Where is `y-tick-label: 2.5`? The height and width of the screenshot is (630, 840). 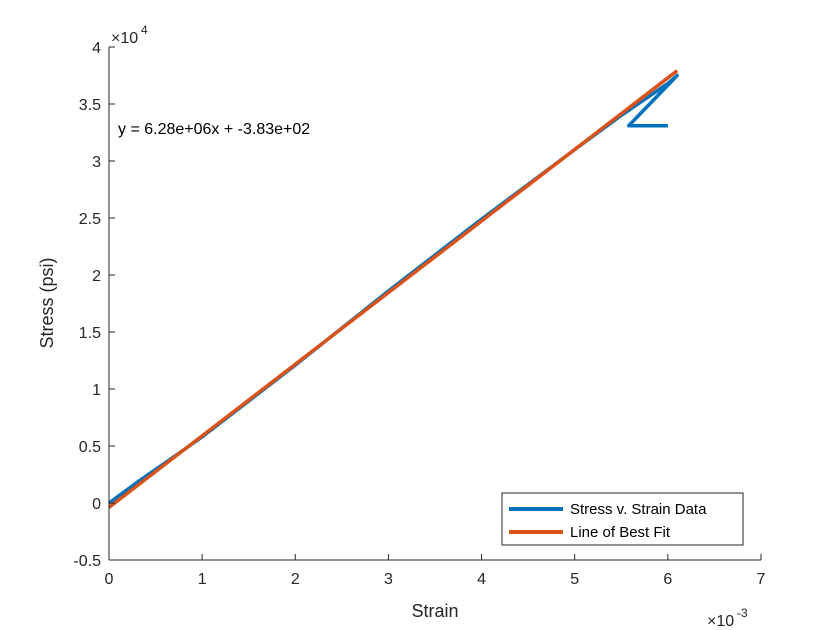 y-tick-label: 2.5 is located at coordinates (90, 219).